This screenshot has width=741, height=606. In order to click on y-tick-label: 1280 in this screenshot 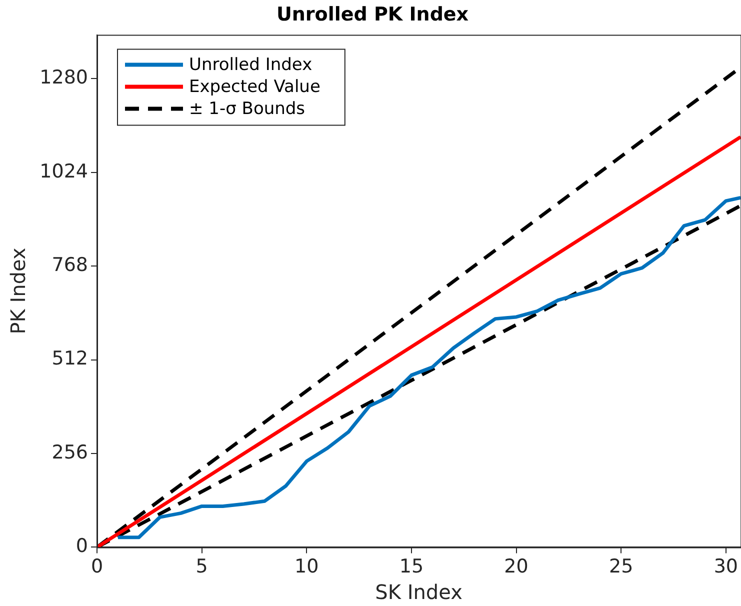, I will do `click(64, 77)`.